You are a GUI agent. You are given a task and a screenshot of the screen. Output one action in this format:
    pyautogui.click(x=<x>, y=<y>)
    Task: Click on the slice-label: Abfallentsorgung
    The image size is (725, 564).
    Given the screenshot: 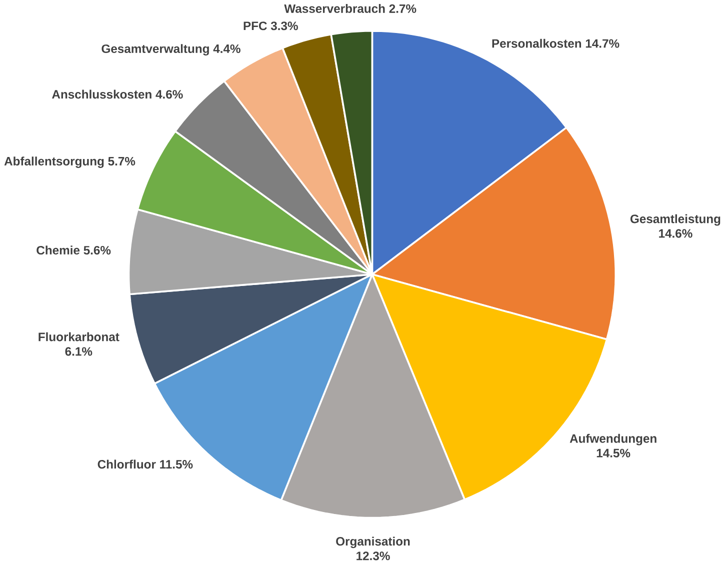 What is the action you would take?
    pyautogui.click(x=54, y=162)
    